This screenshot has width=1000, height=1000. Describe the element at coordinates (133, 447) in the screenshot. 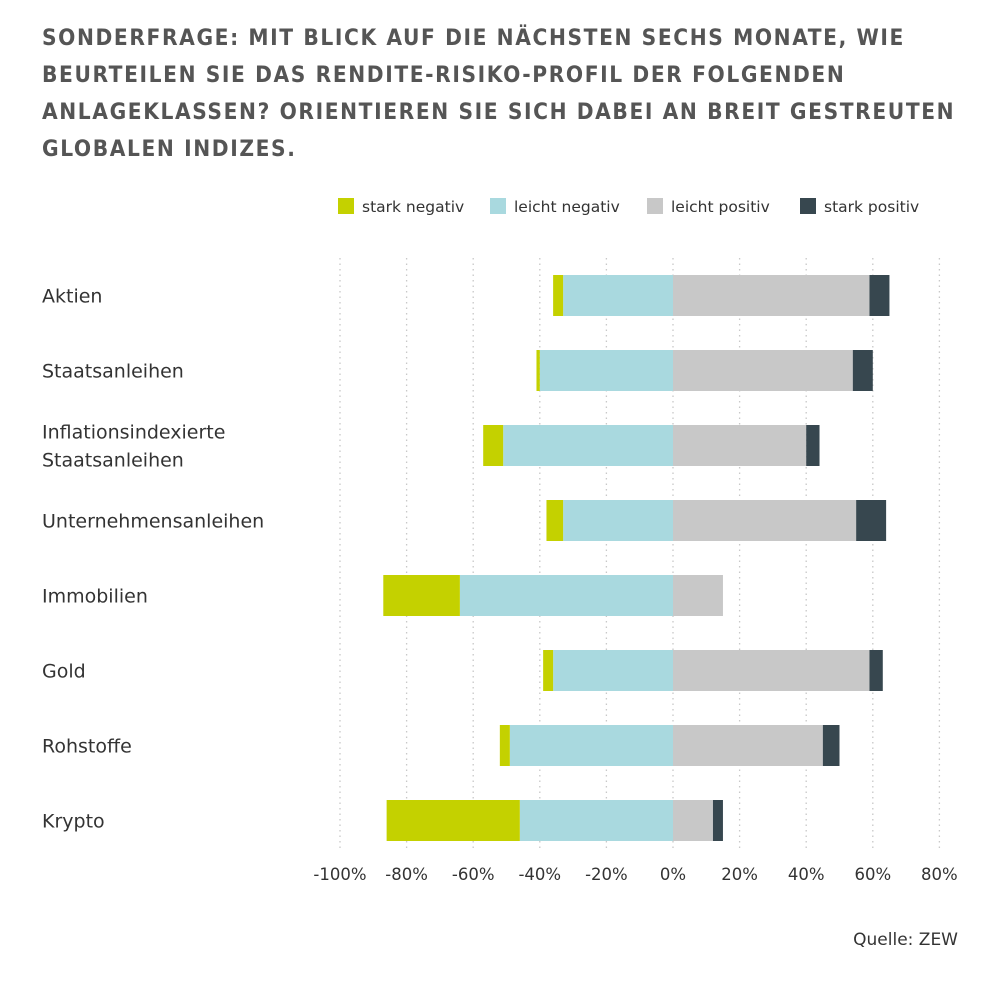

I see `category-label: Inflationsindexierte Staatsanleihen` at that location.